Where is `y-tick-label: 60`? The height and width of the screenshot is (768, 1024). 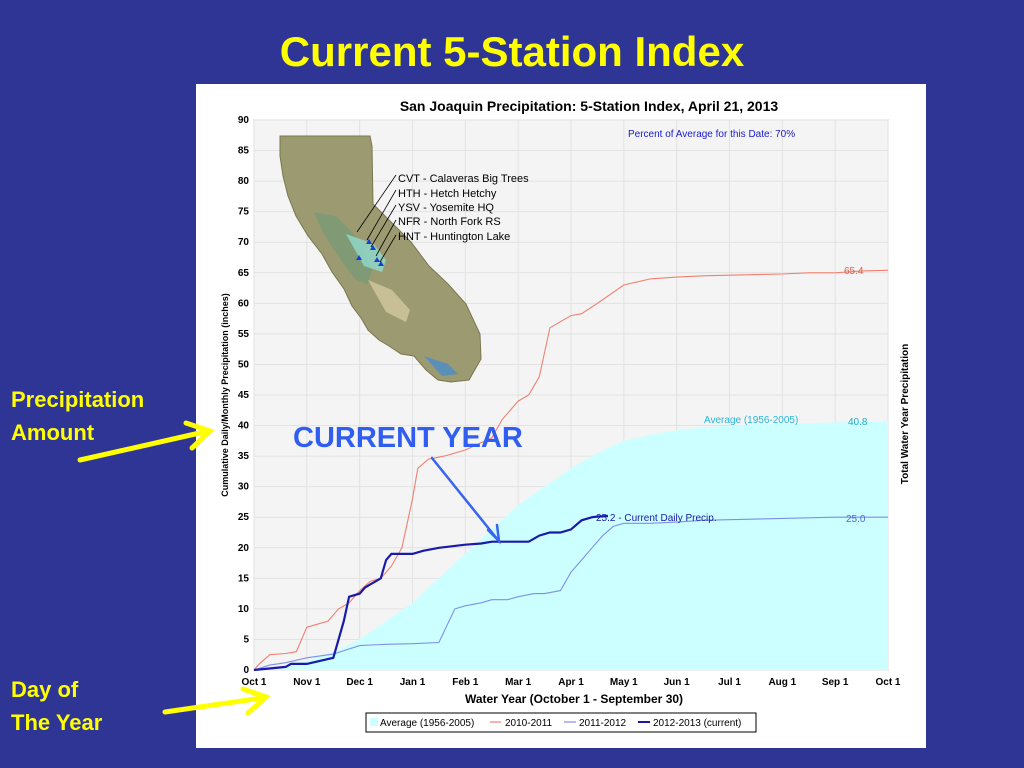 y-tick-label: 60 is located at coordinates (244, 303).